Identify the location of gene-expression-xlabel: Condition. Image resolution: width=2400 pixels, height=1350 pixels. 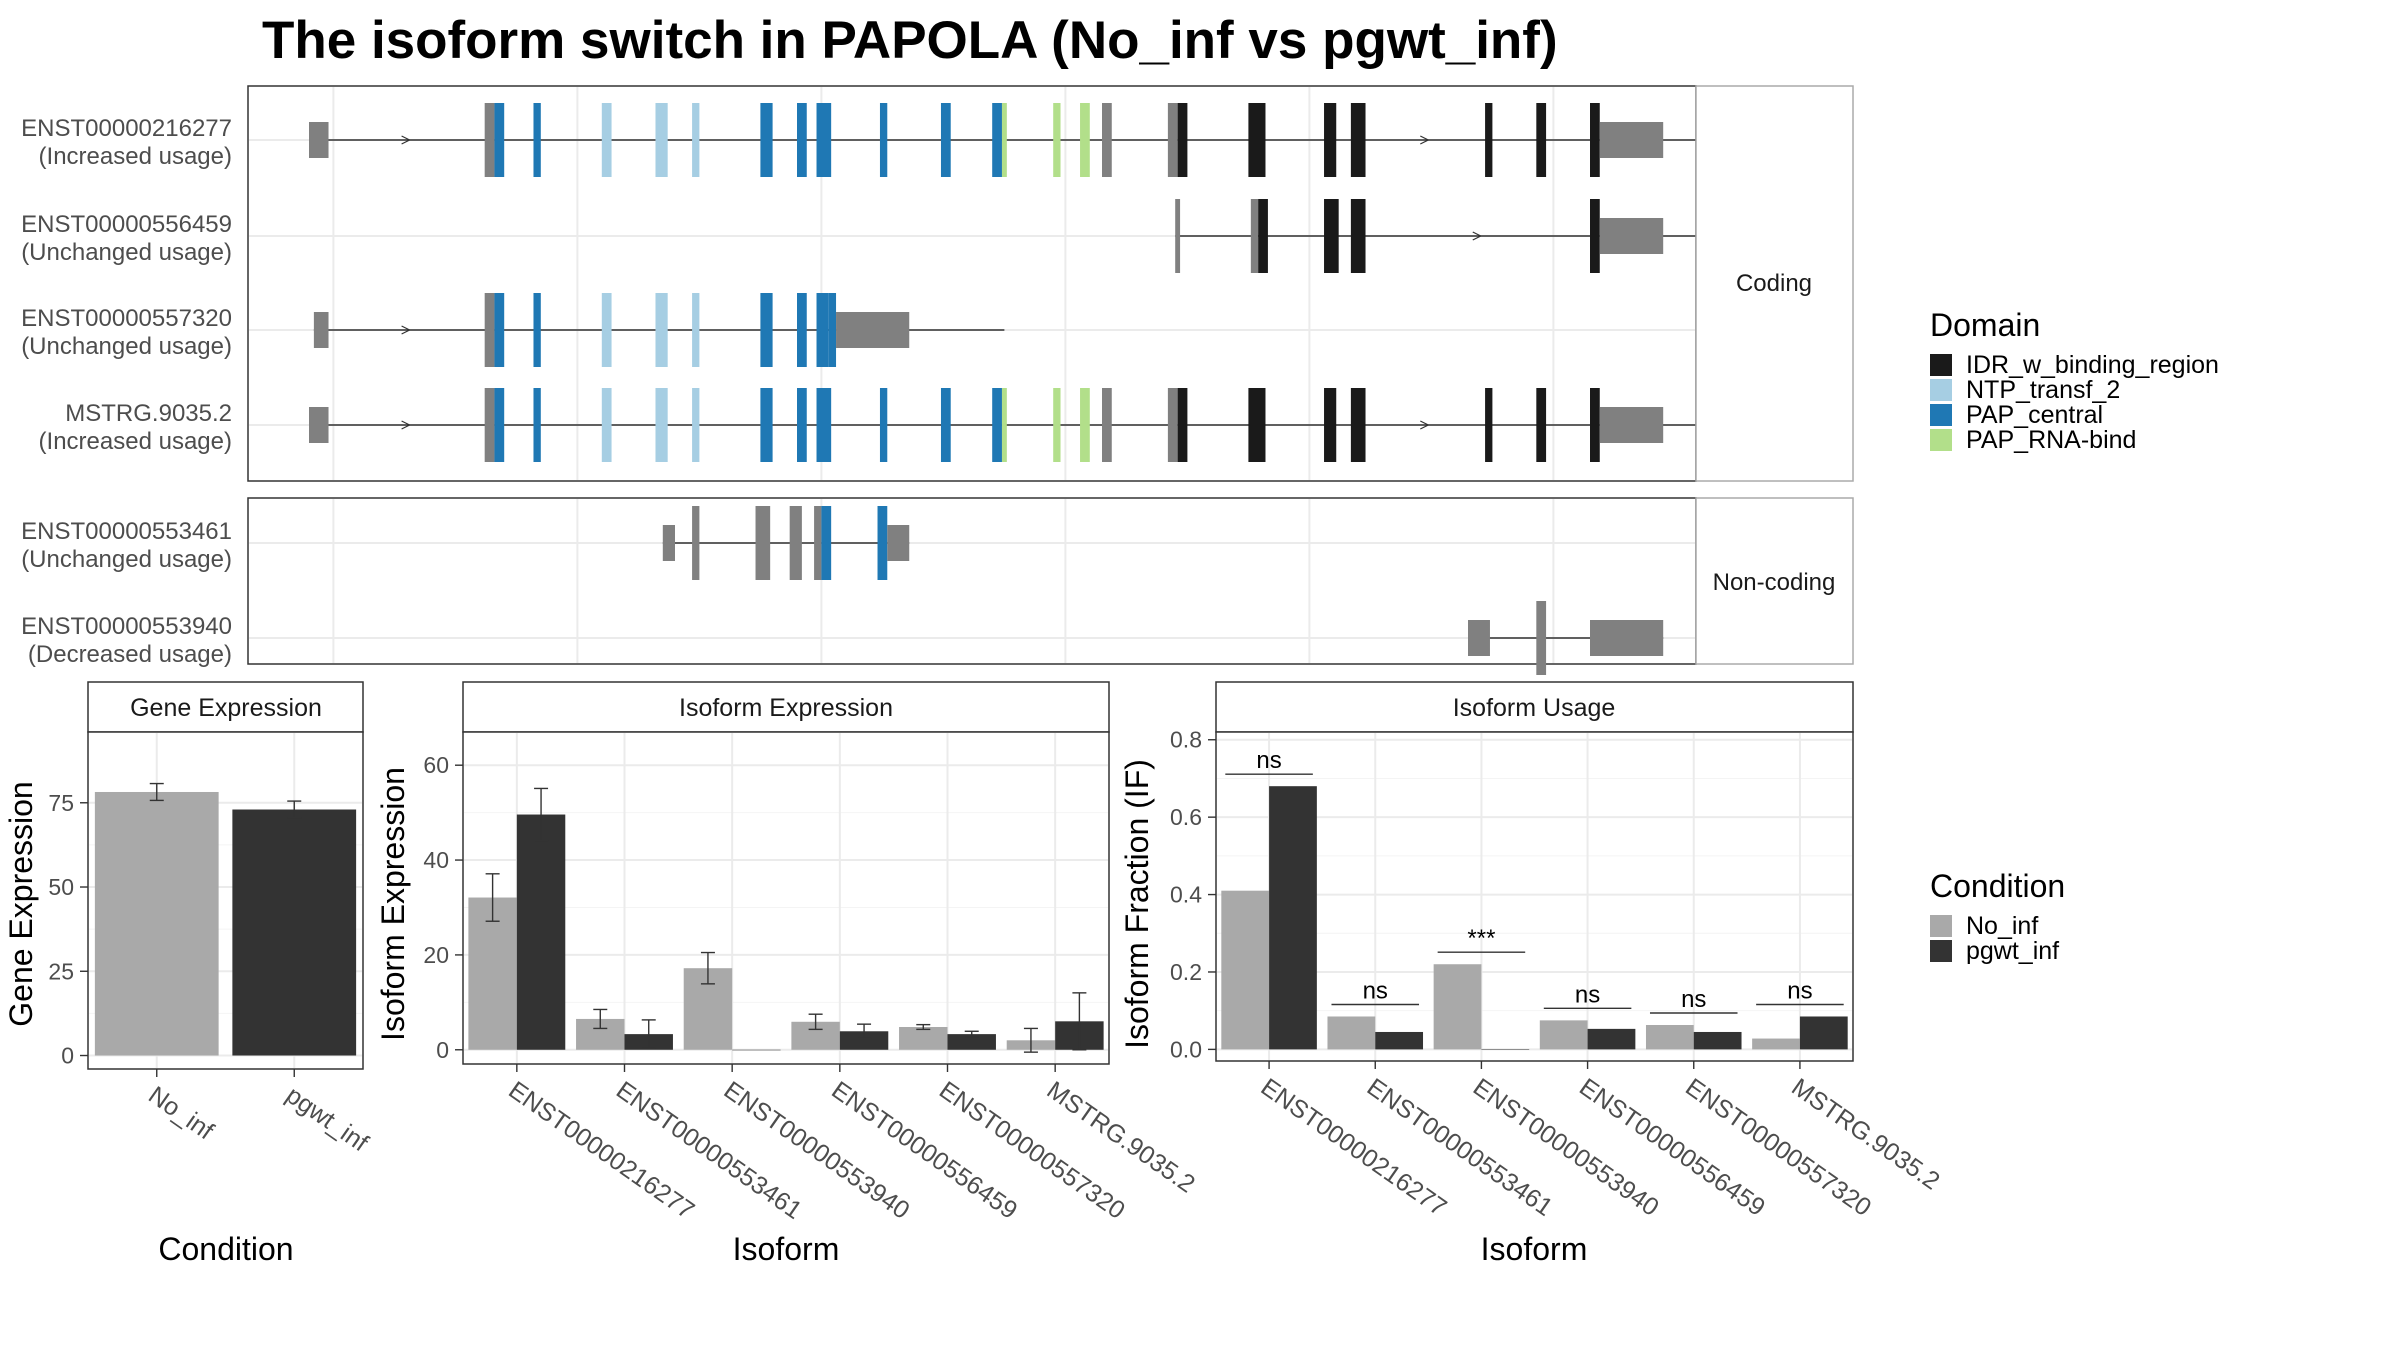
(225, 1249).